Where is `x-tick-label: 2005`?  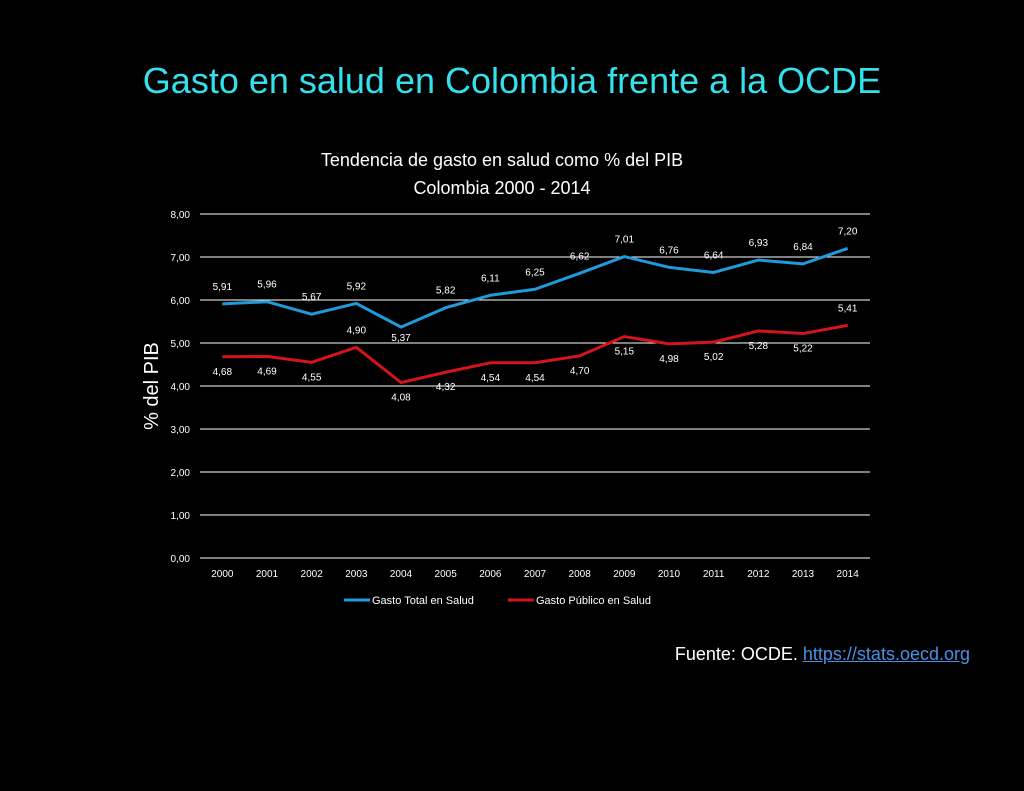 x-tick-label: 2005 is located at coordinates (446, 574).